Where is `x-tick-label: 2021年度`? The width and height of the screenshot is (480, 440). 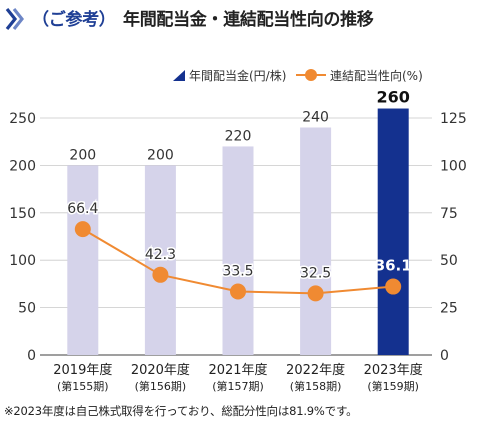
x-tick-label: 2021年度 is located at coordinates (237, 370).